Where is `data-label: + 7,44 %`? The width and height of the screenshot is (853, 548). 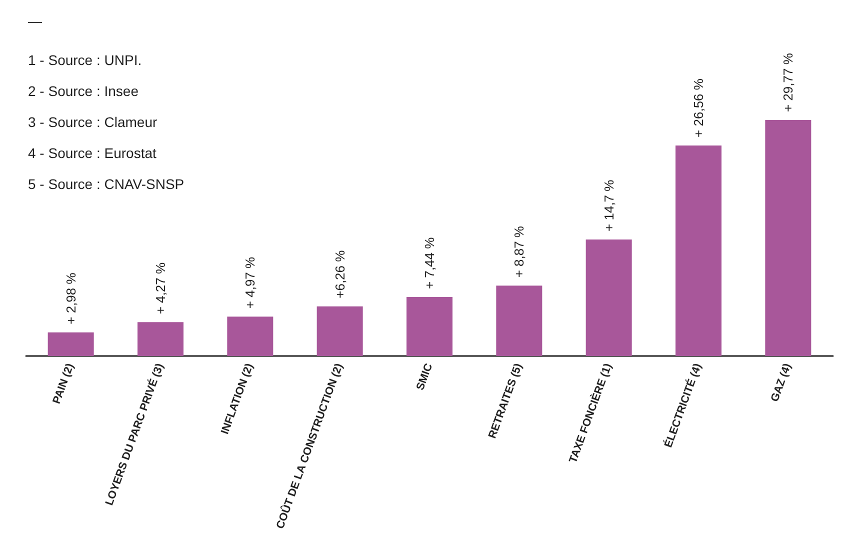 data-label: + 7,44 % is located at coordinates (429, 263).